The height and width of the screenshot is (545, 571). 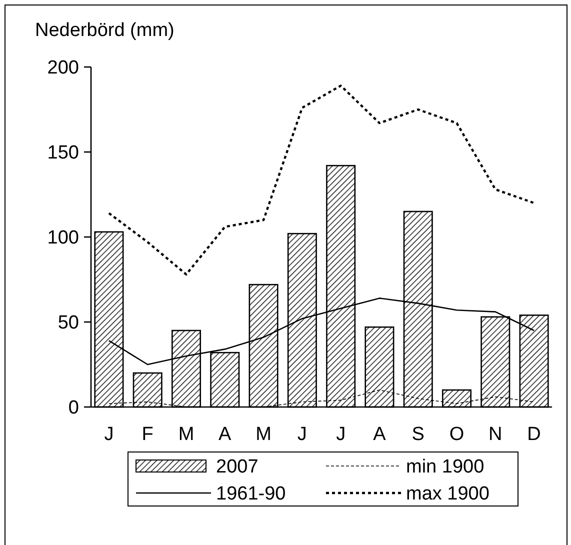 I want to click on legend-label: 1961-90, so click(x=251, y=494).